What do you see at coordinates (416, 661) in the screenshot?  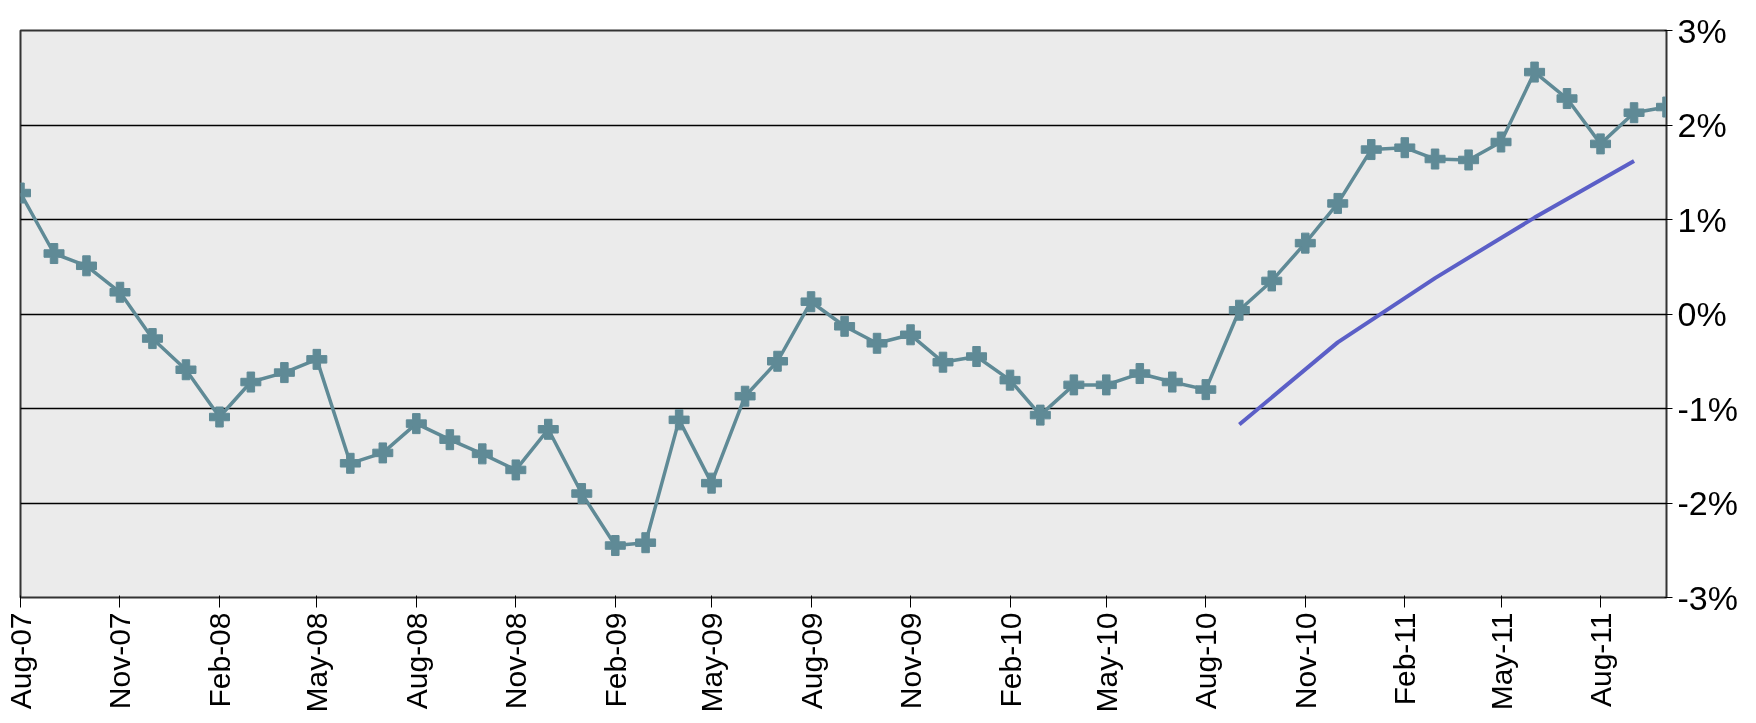 I see `x-tick-label: Aug-08` at bounding box center [416, 661].